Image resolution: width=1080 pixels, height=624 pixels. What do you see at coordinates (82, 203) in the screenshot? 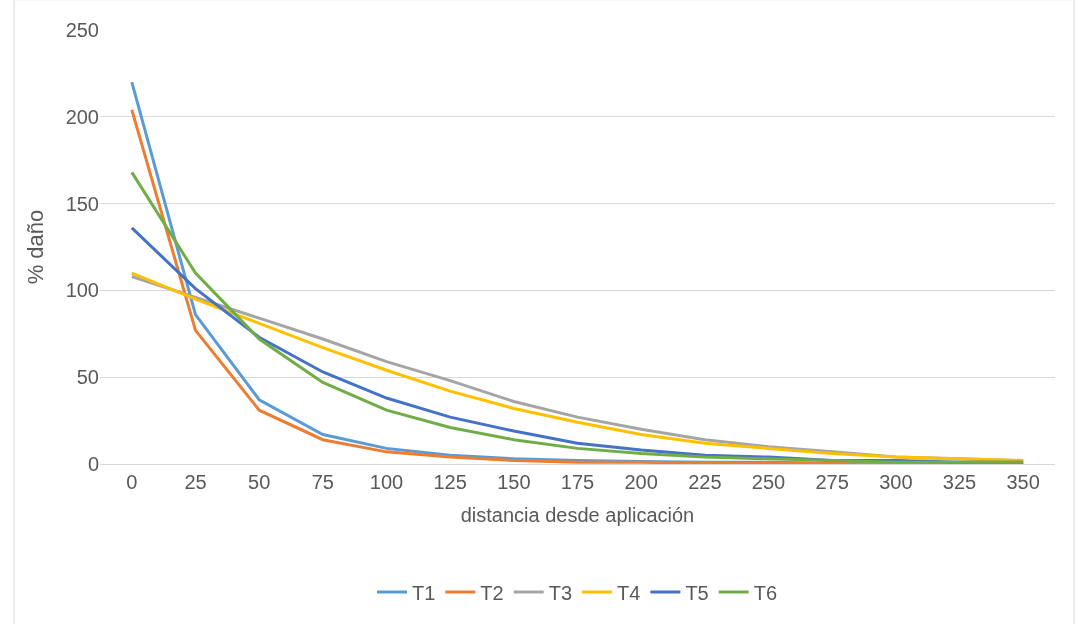
I see `y-tick-label: 150` at bounding box center [82, 203].